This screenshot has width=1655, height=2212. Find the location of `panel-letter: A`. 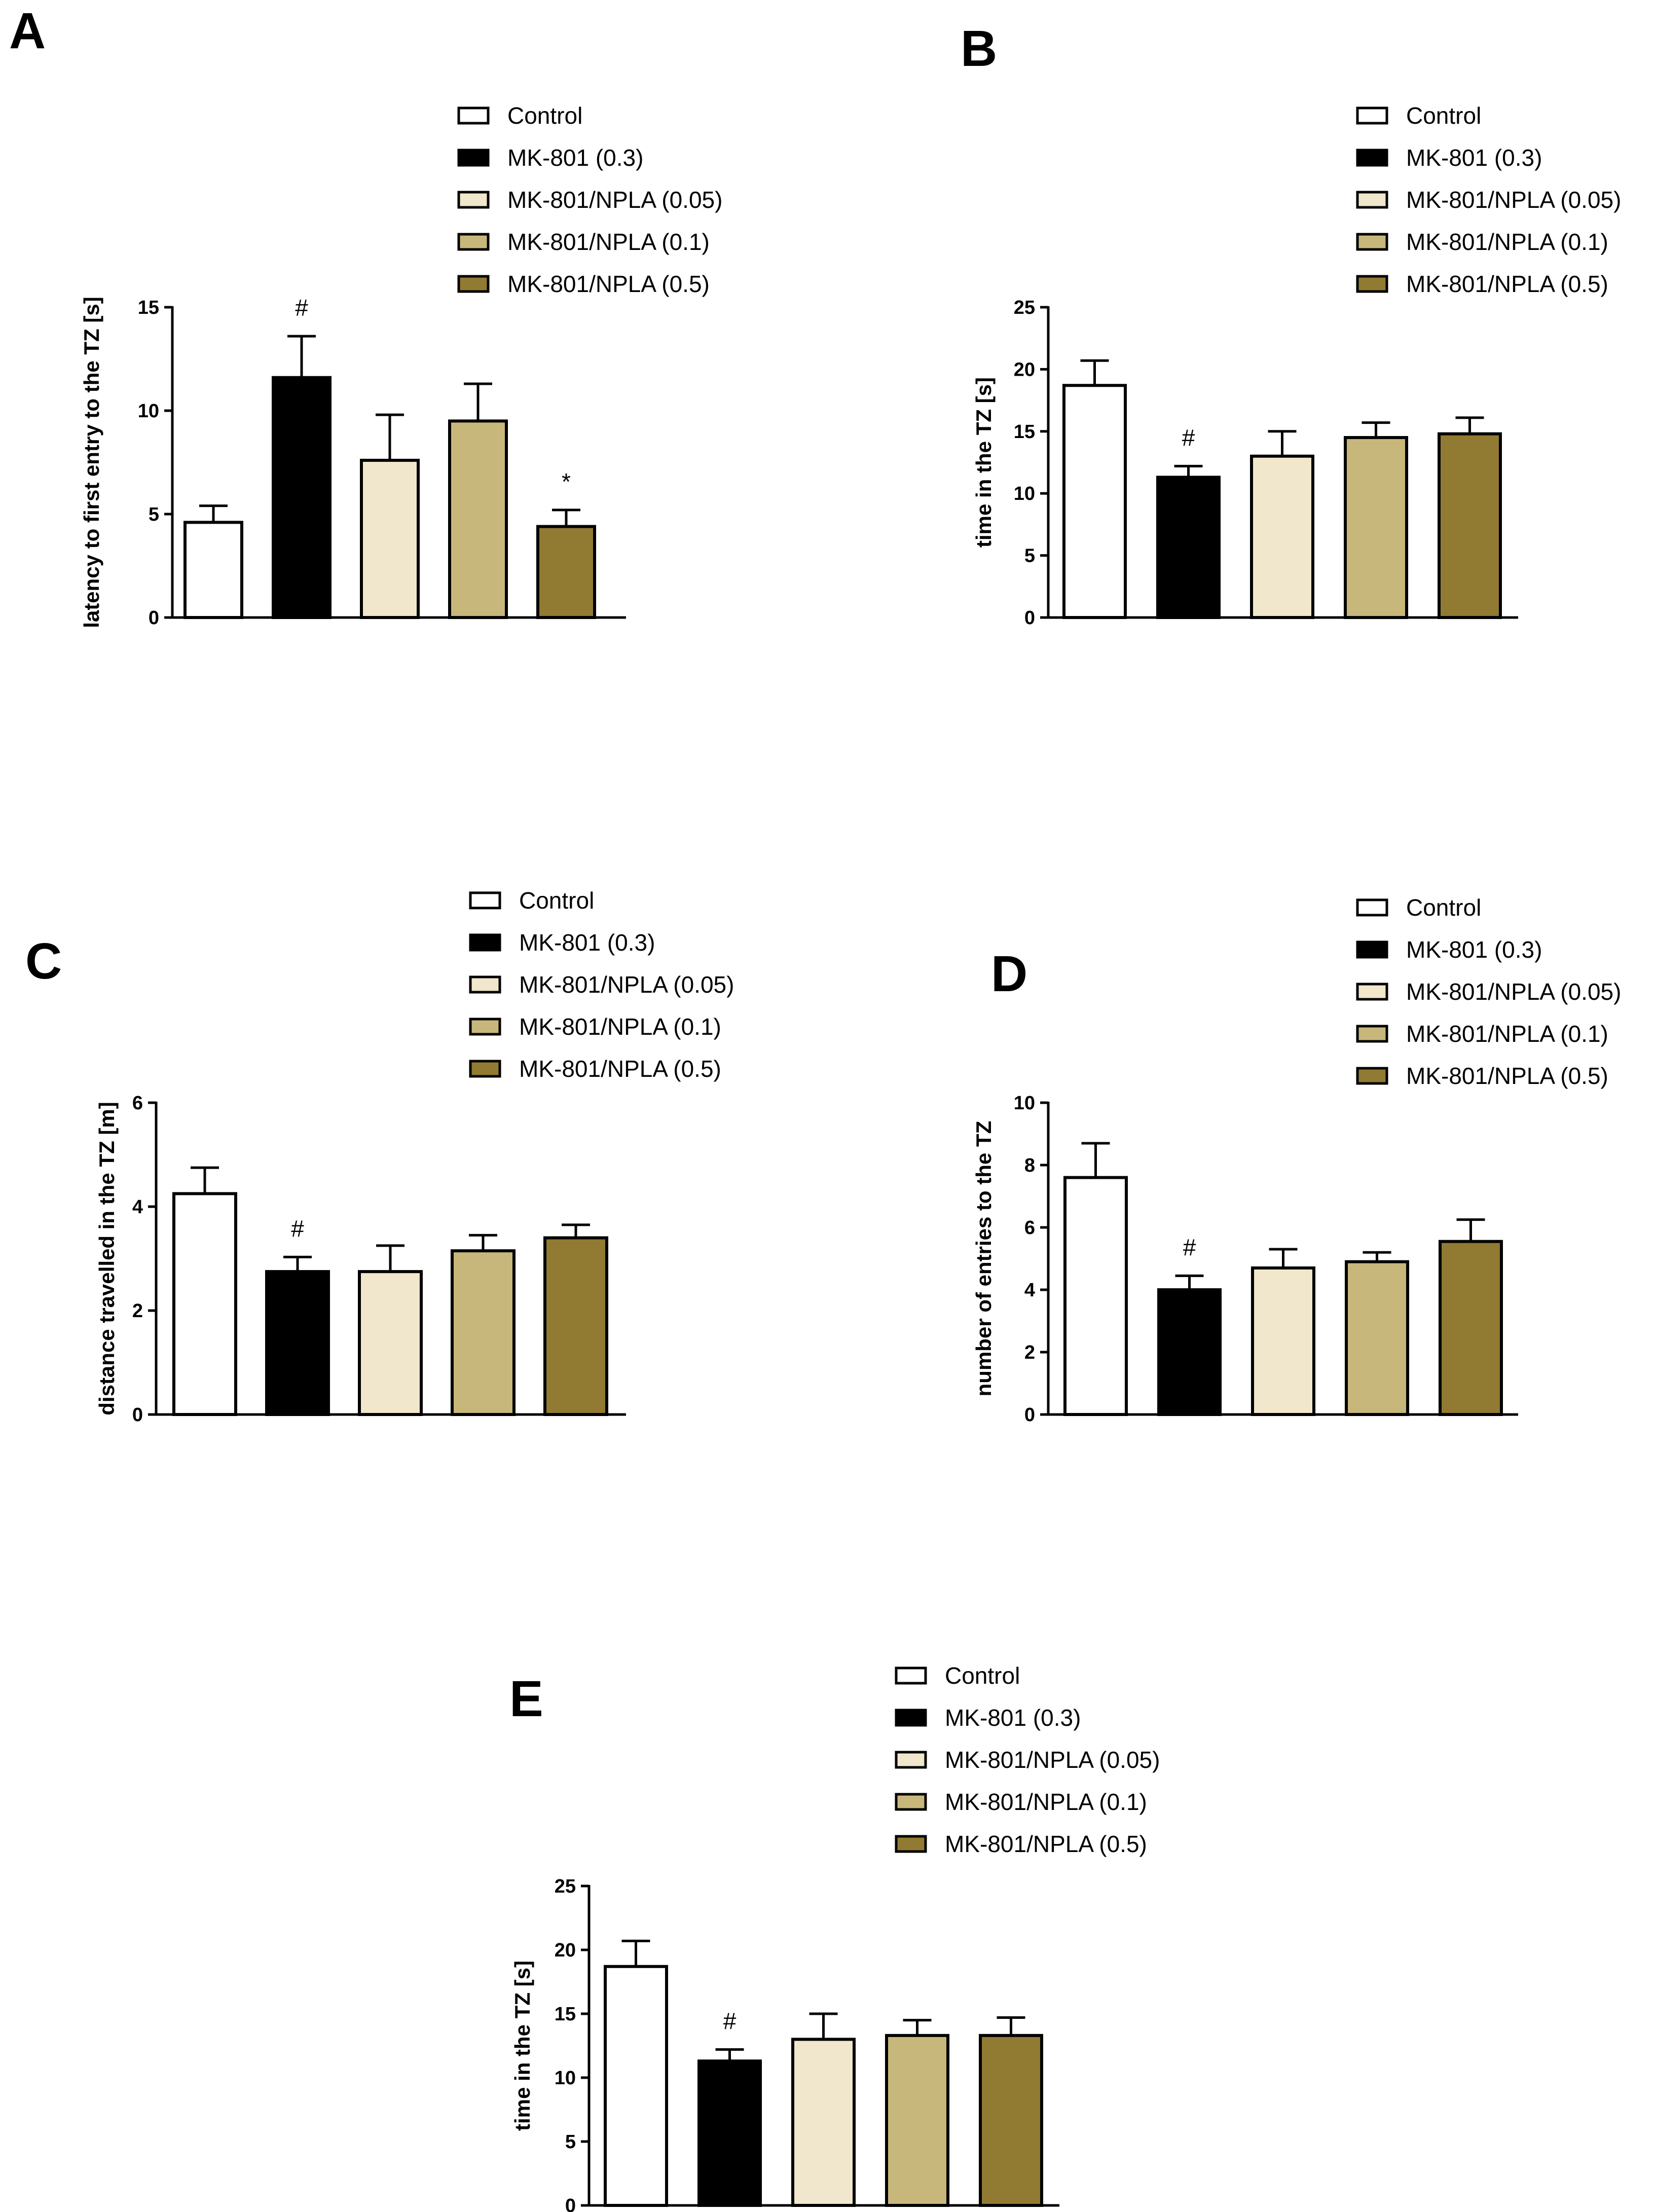

panel-letter: A is located at coordinates (27, 31).